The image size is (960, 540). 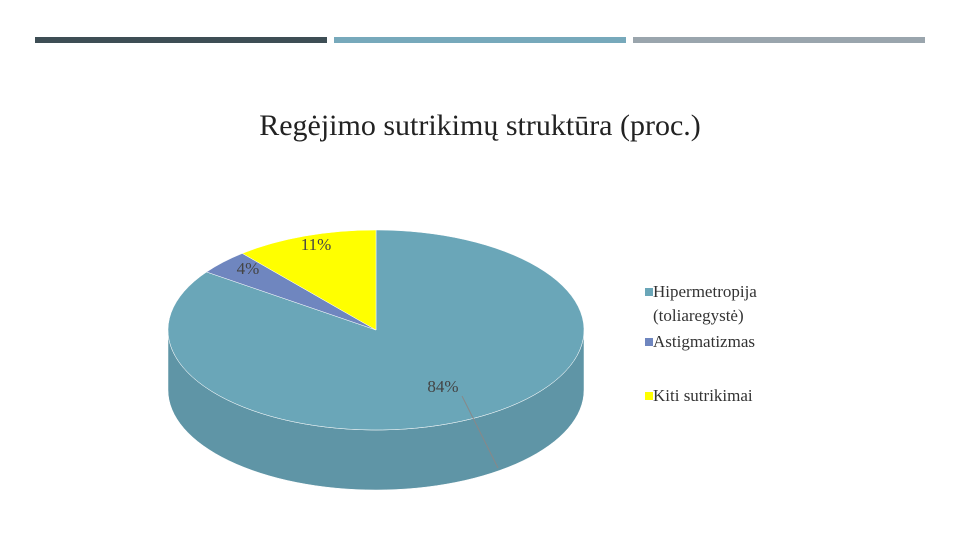 I want to click on pie-slice, so click(x=309, y=280).